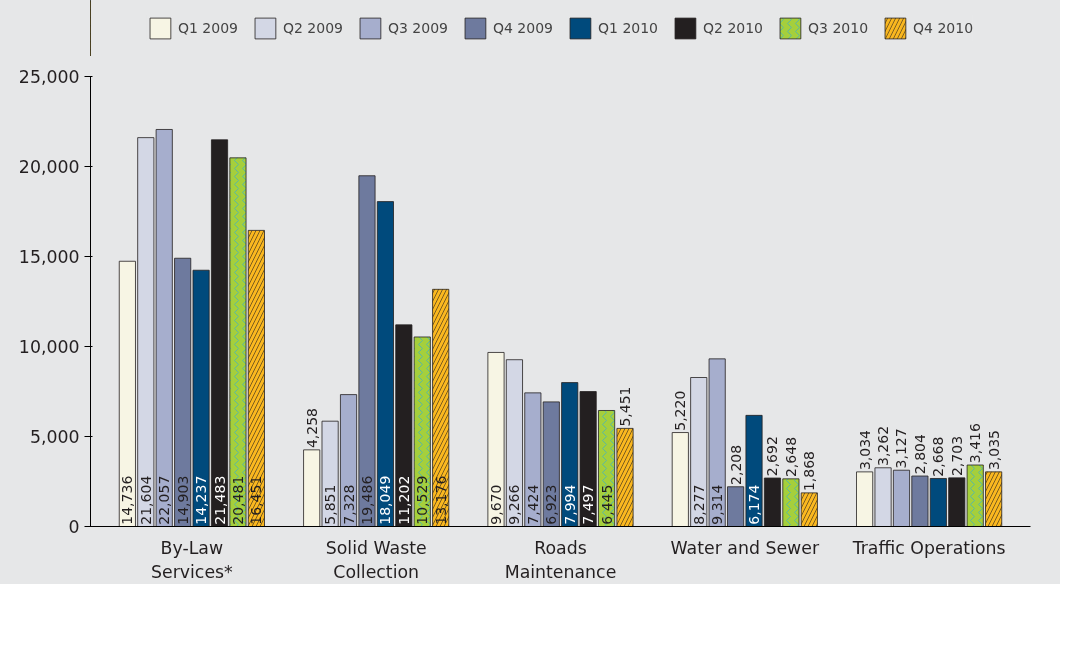 This screenshot has height=656, width=1071. Describe the element at coordinates (928, 547) in the screenshot. I see `x-tick-label: Traffic Operations` at that location.